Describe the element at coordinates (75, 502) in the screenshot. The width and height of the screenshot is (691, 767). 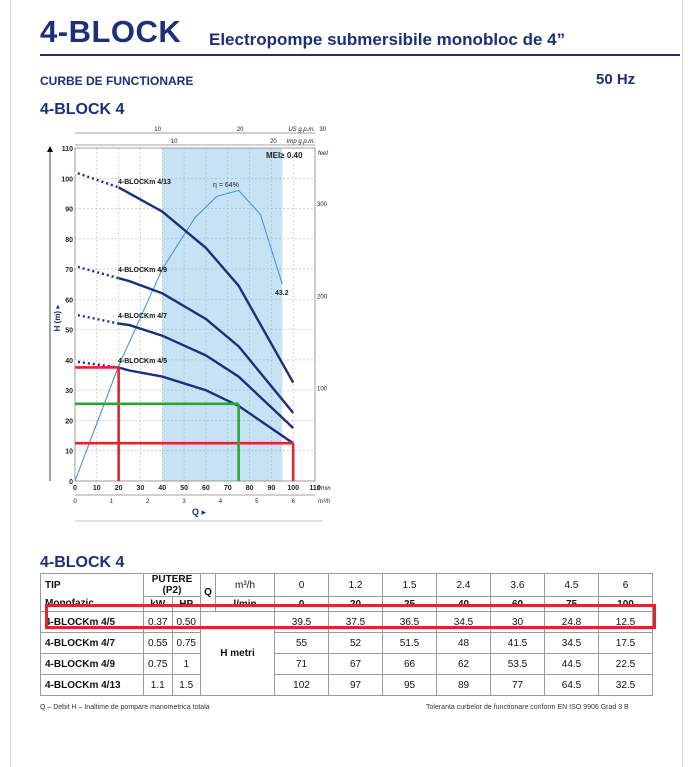
I see `m3h-tick-label: 0` at that location.